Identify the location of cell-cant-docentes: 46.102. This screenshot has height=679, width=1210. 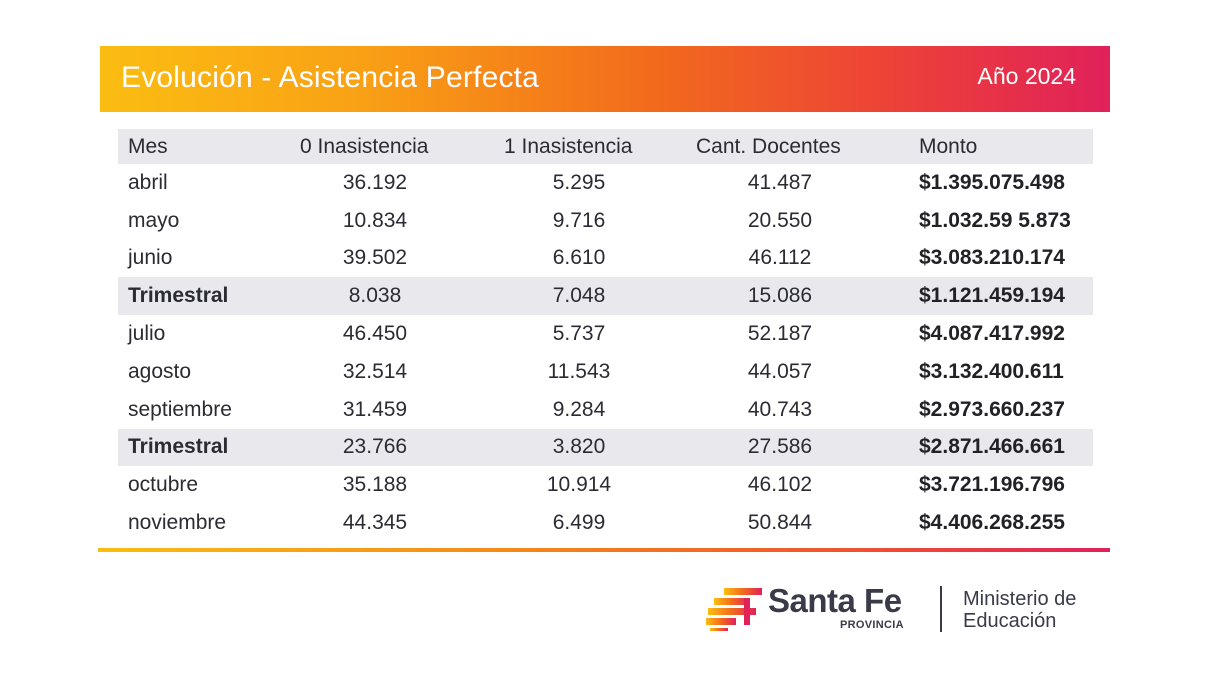
(780, 485).